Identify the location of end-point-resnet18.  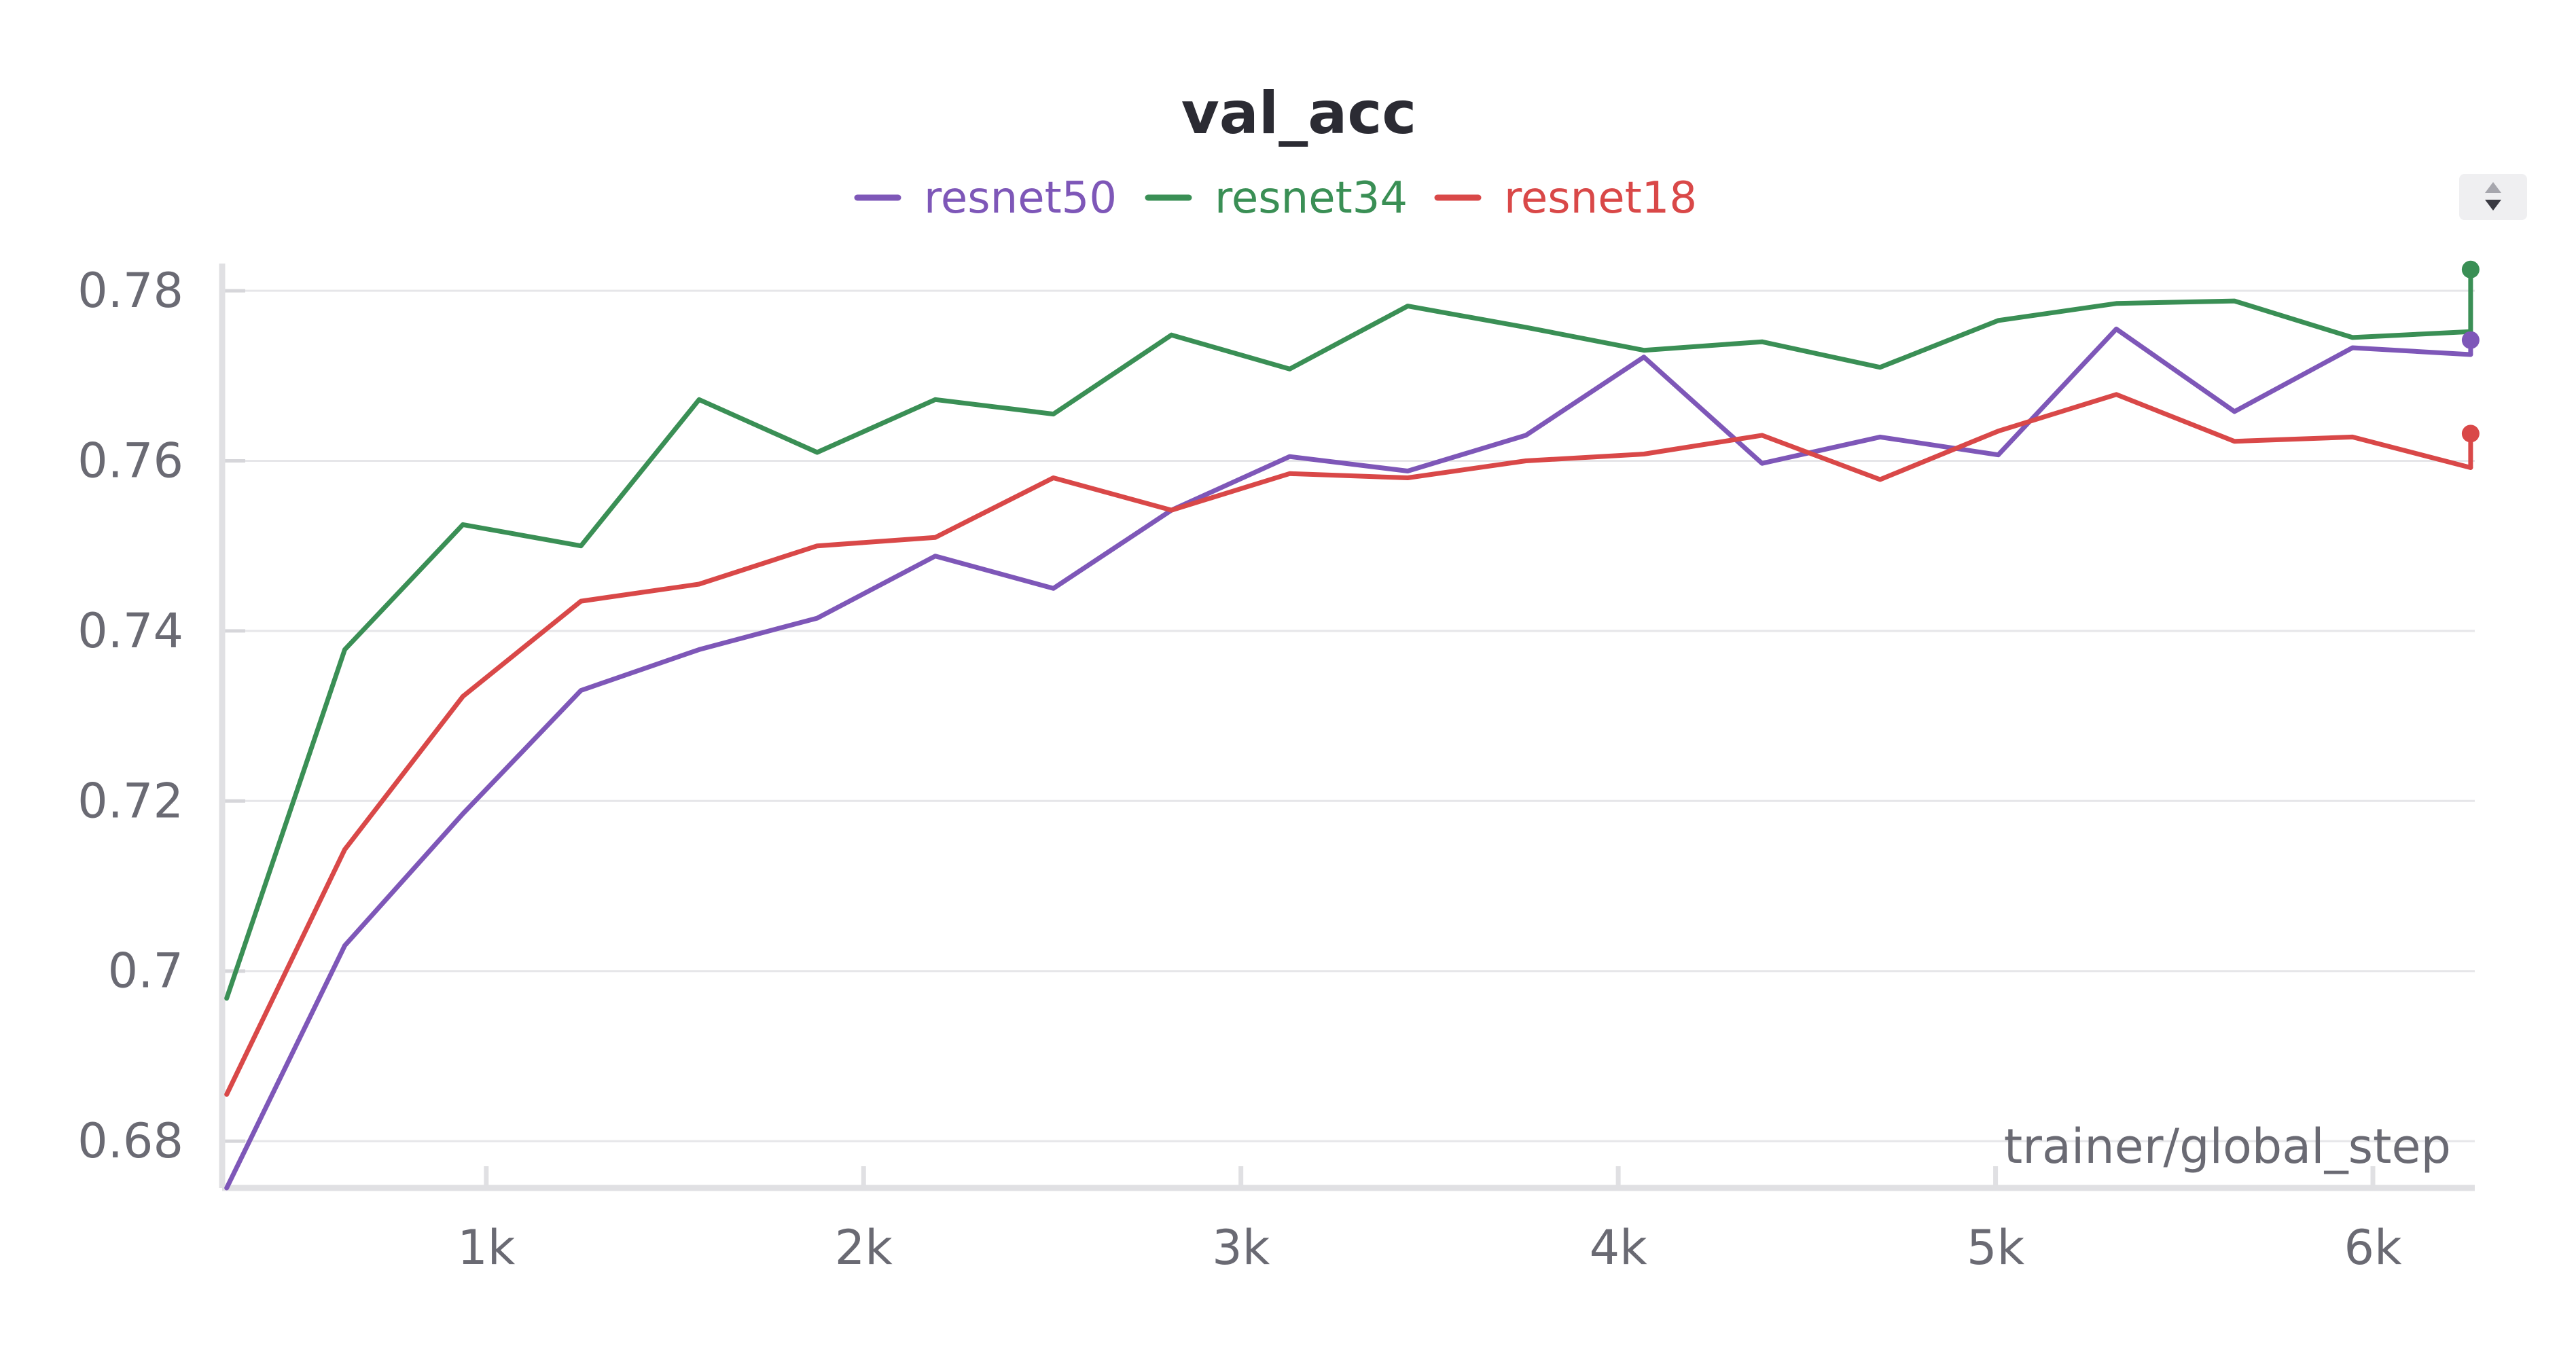
(2470, 434).